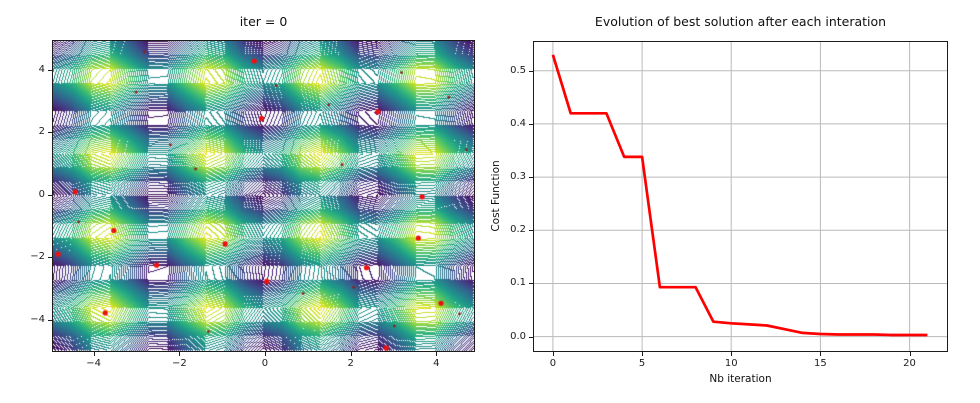 This screenshot has height=403, width=980. I want to click on y-tick-label: 0, so click(41, 194).